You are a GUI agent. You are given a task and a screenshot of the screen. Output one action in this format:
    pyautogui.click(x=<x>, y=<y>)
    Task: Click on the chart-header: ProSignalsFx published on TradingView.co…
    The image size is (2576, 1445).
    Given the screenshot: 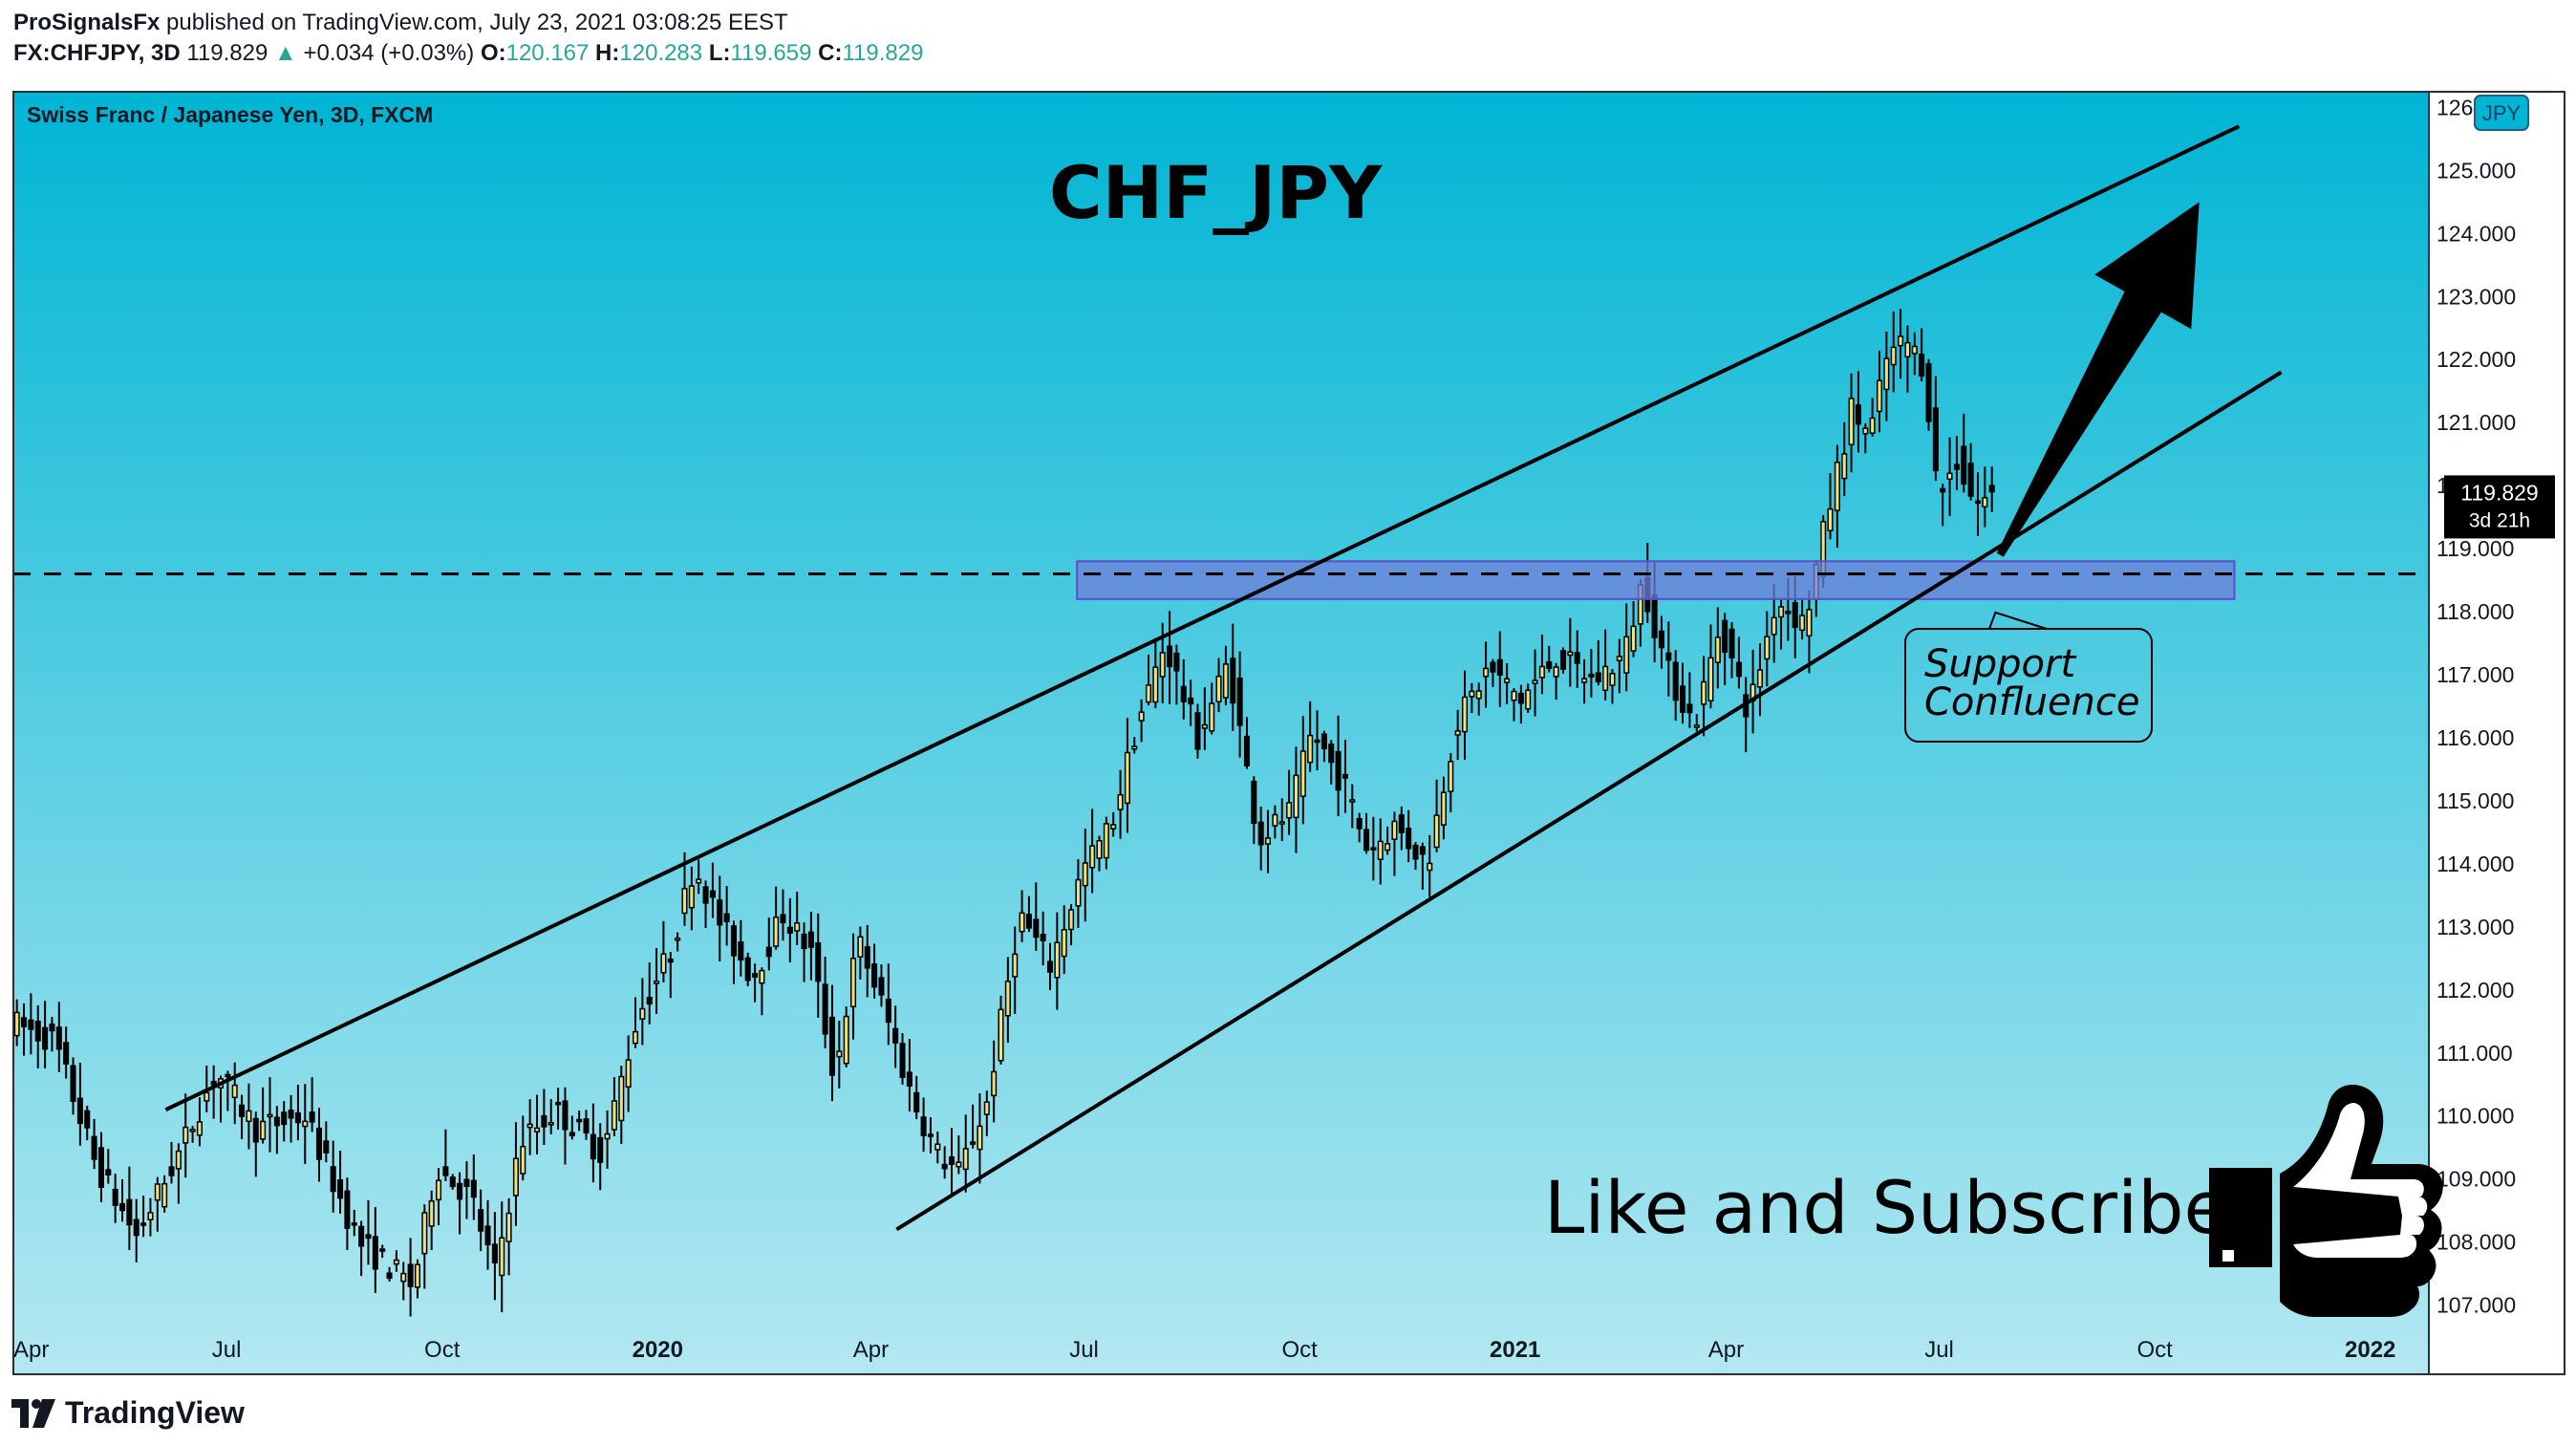 What is the action you would take?
    pyautogui.click(x=1284, y=38)
    